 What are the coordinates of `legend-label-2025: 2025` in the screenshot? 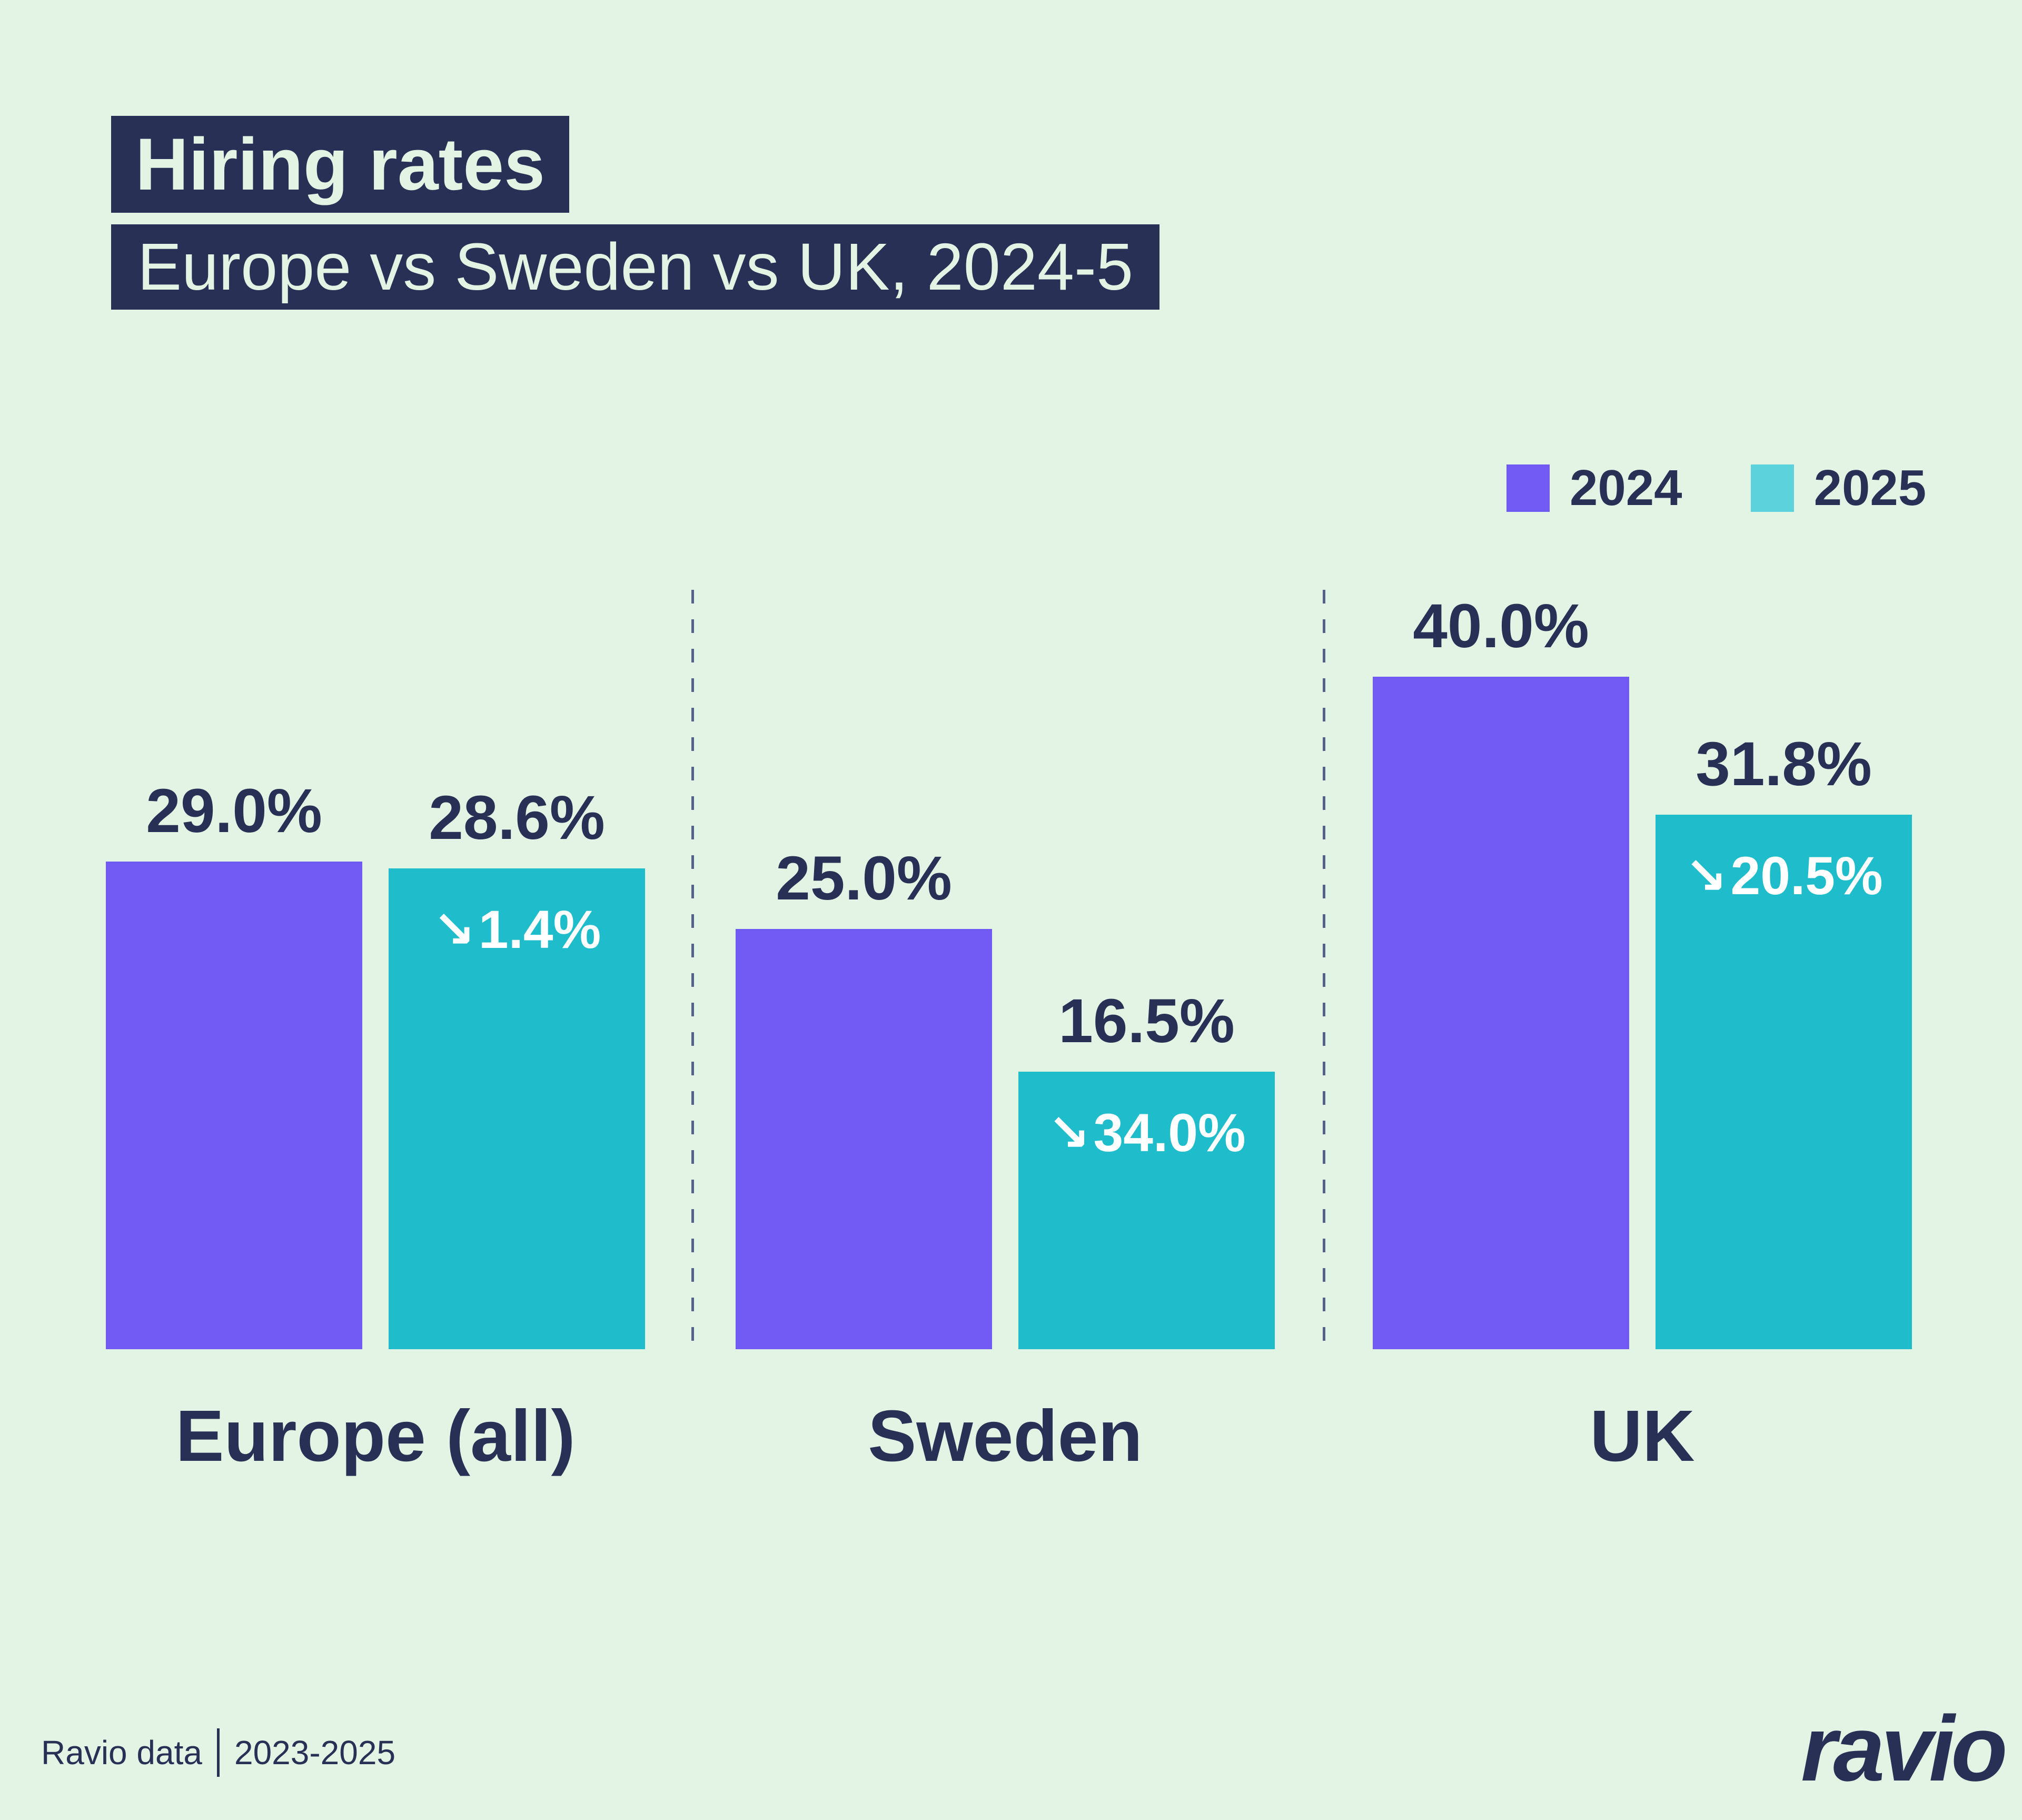 It's located at (1870, 488).